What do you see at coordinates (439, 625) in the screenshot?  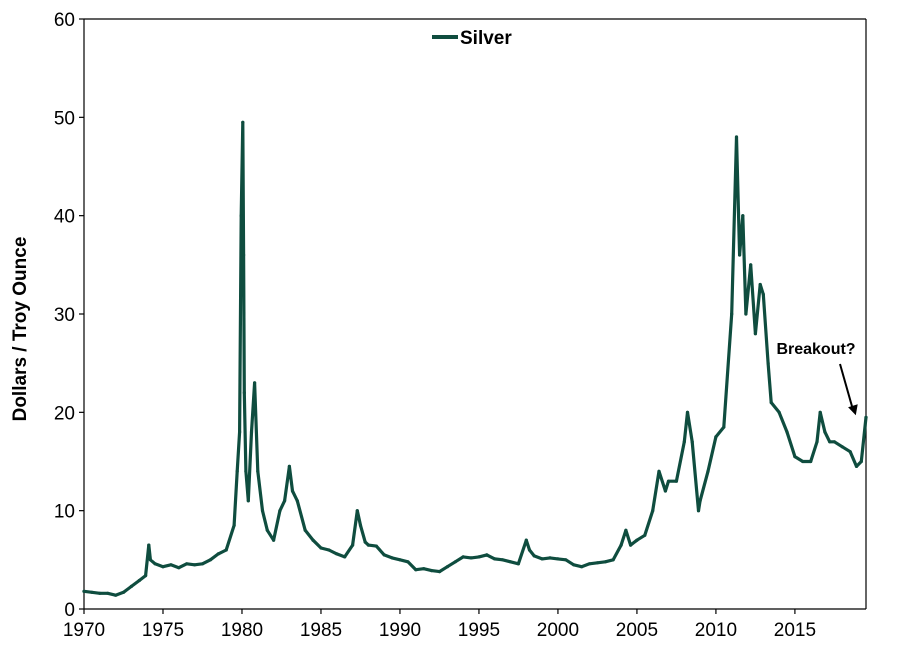 I see `x-axis-ticks: 1970 1975 1980 1985 1990 1995 2000 2005 2010 2015` at bounding box center [439, 625].